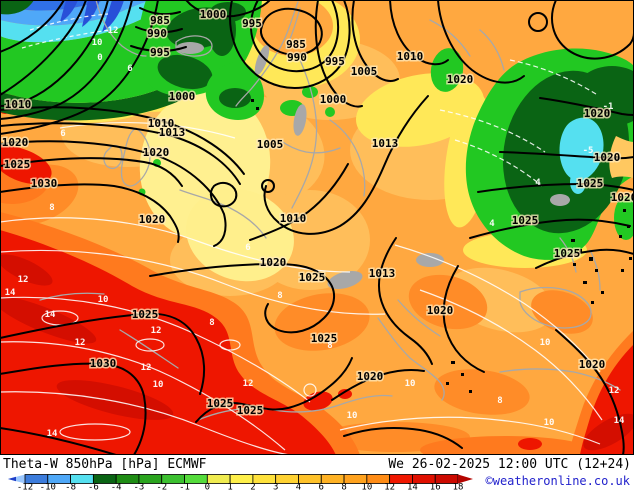 The image size is (634, 490). Describe the element at coordinates (466, 479) in the screenshot. I see `scale-arrow-right` at that location.